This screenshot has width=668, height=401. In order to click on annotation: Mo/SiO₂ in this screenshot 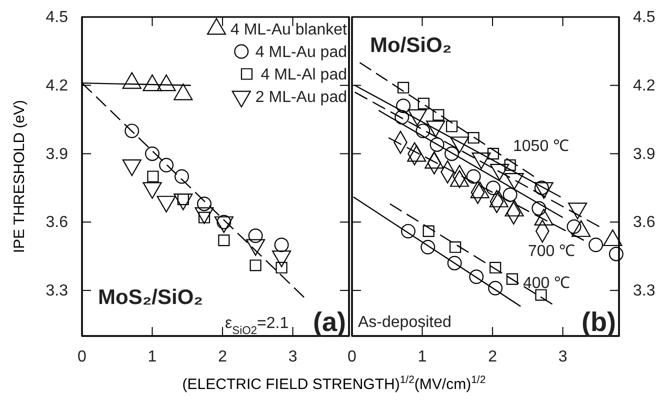, I will do `click(411, 45)`.